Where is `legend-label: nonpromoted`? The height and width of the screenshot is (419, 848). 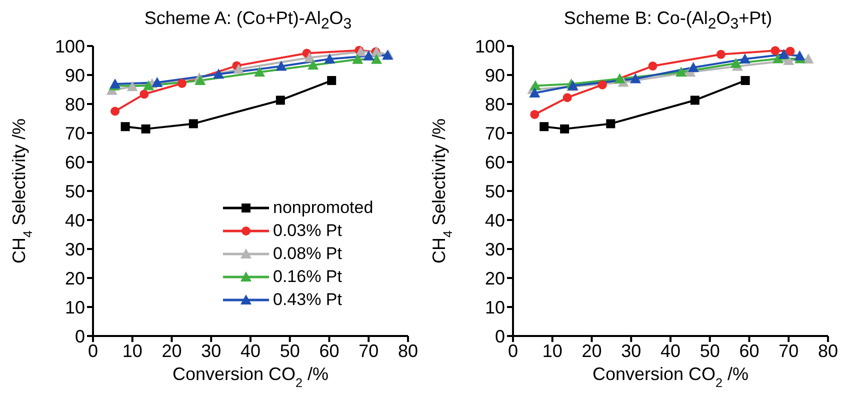
legend-label: nonpromoted is located at coordinates (323, 207).